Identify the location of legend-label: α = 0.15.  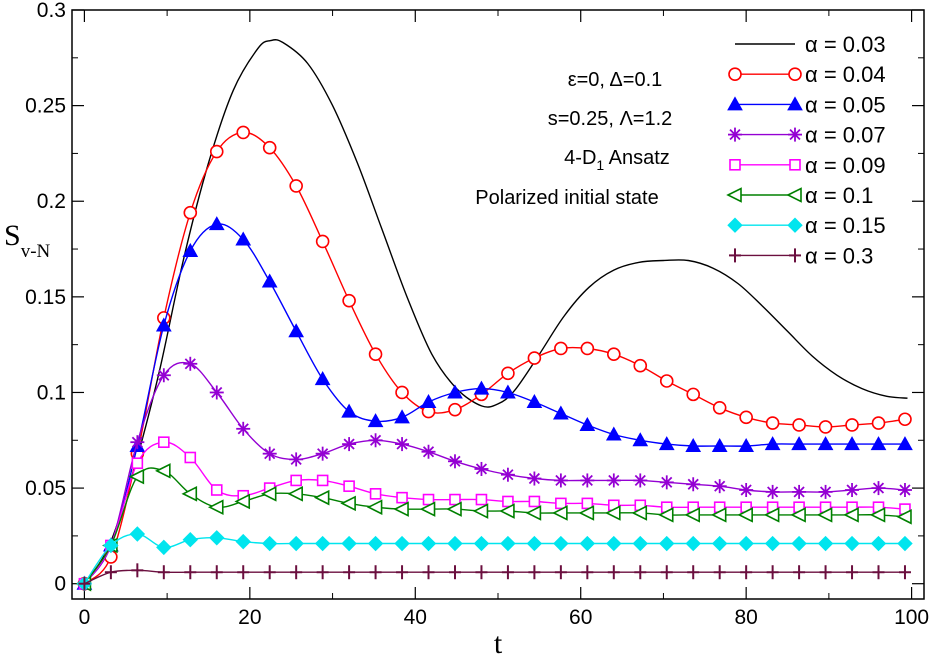
(845, 225).